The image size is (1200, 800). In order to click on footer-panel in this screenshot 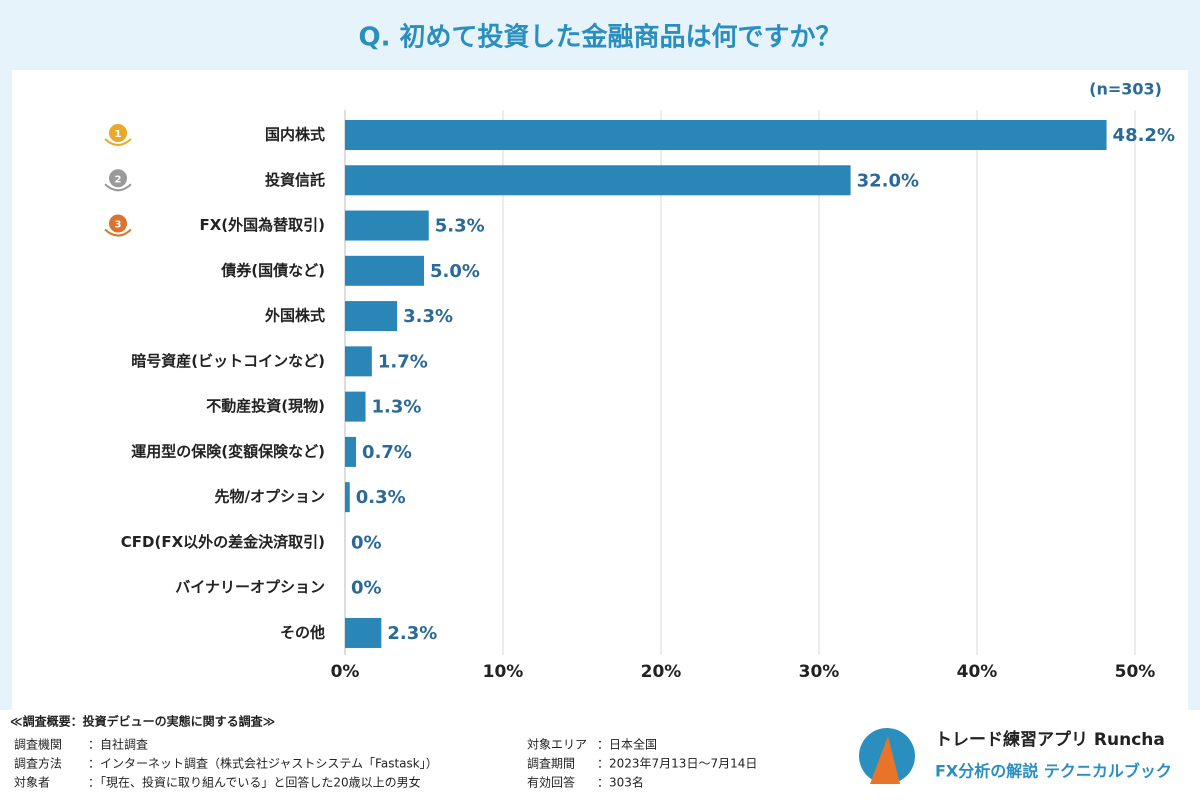, I will do `click(600, 755)`.